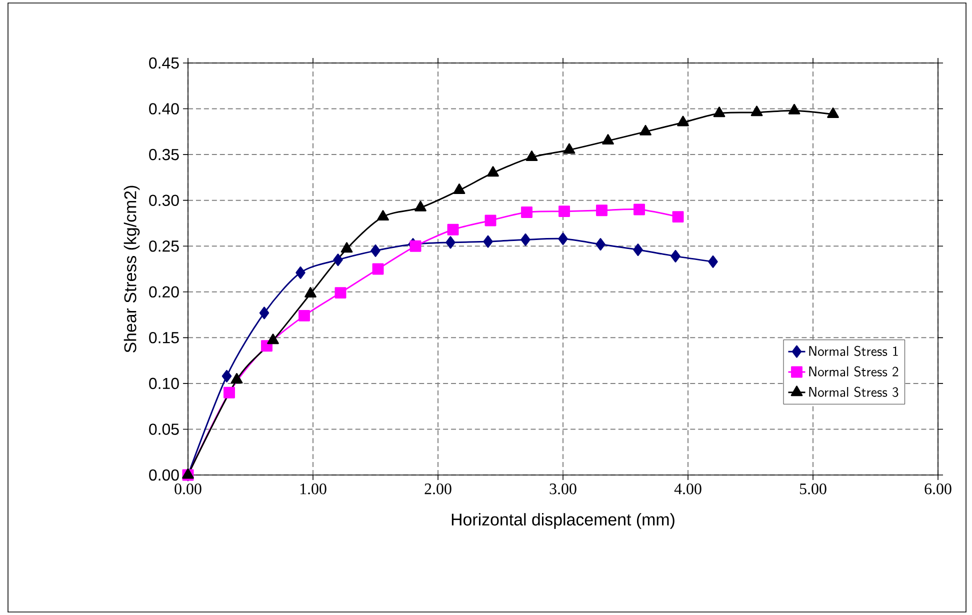 Image resolution: width=972 pixels, height=615 pixels. I want to click on y-tick-label: 0.00, so click(164, 475).